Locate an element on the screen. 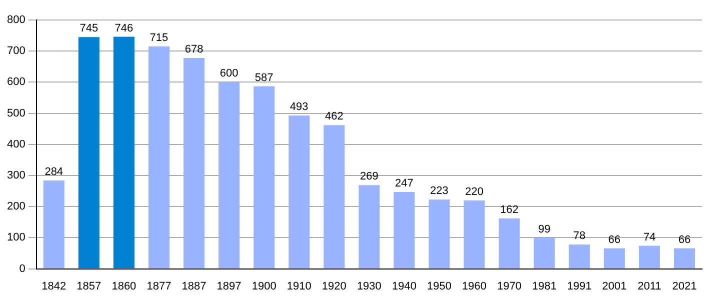  x-tick-label: 1887 is located at coordinates (194, 286).